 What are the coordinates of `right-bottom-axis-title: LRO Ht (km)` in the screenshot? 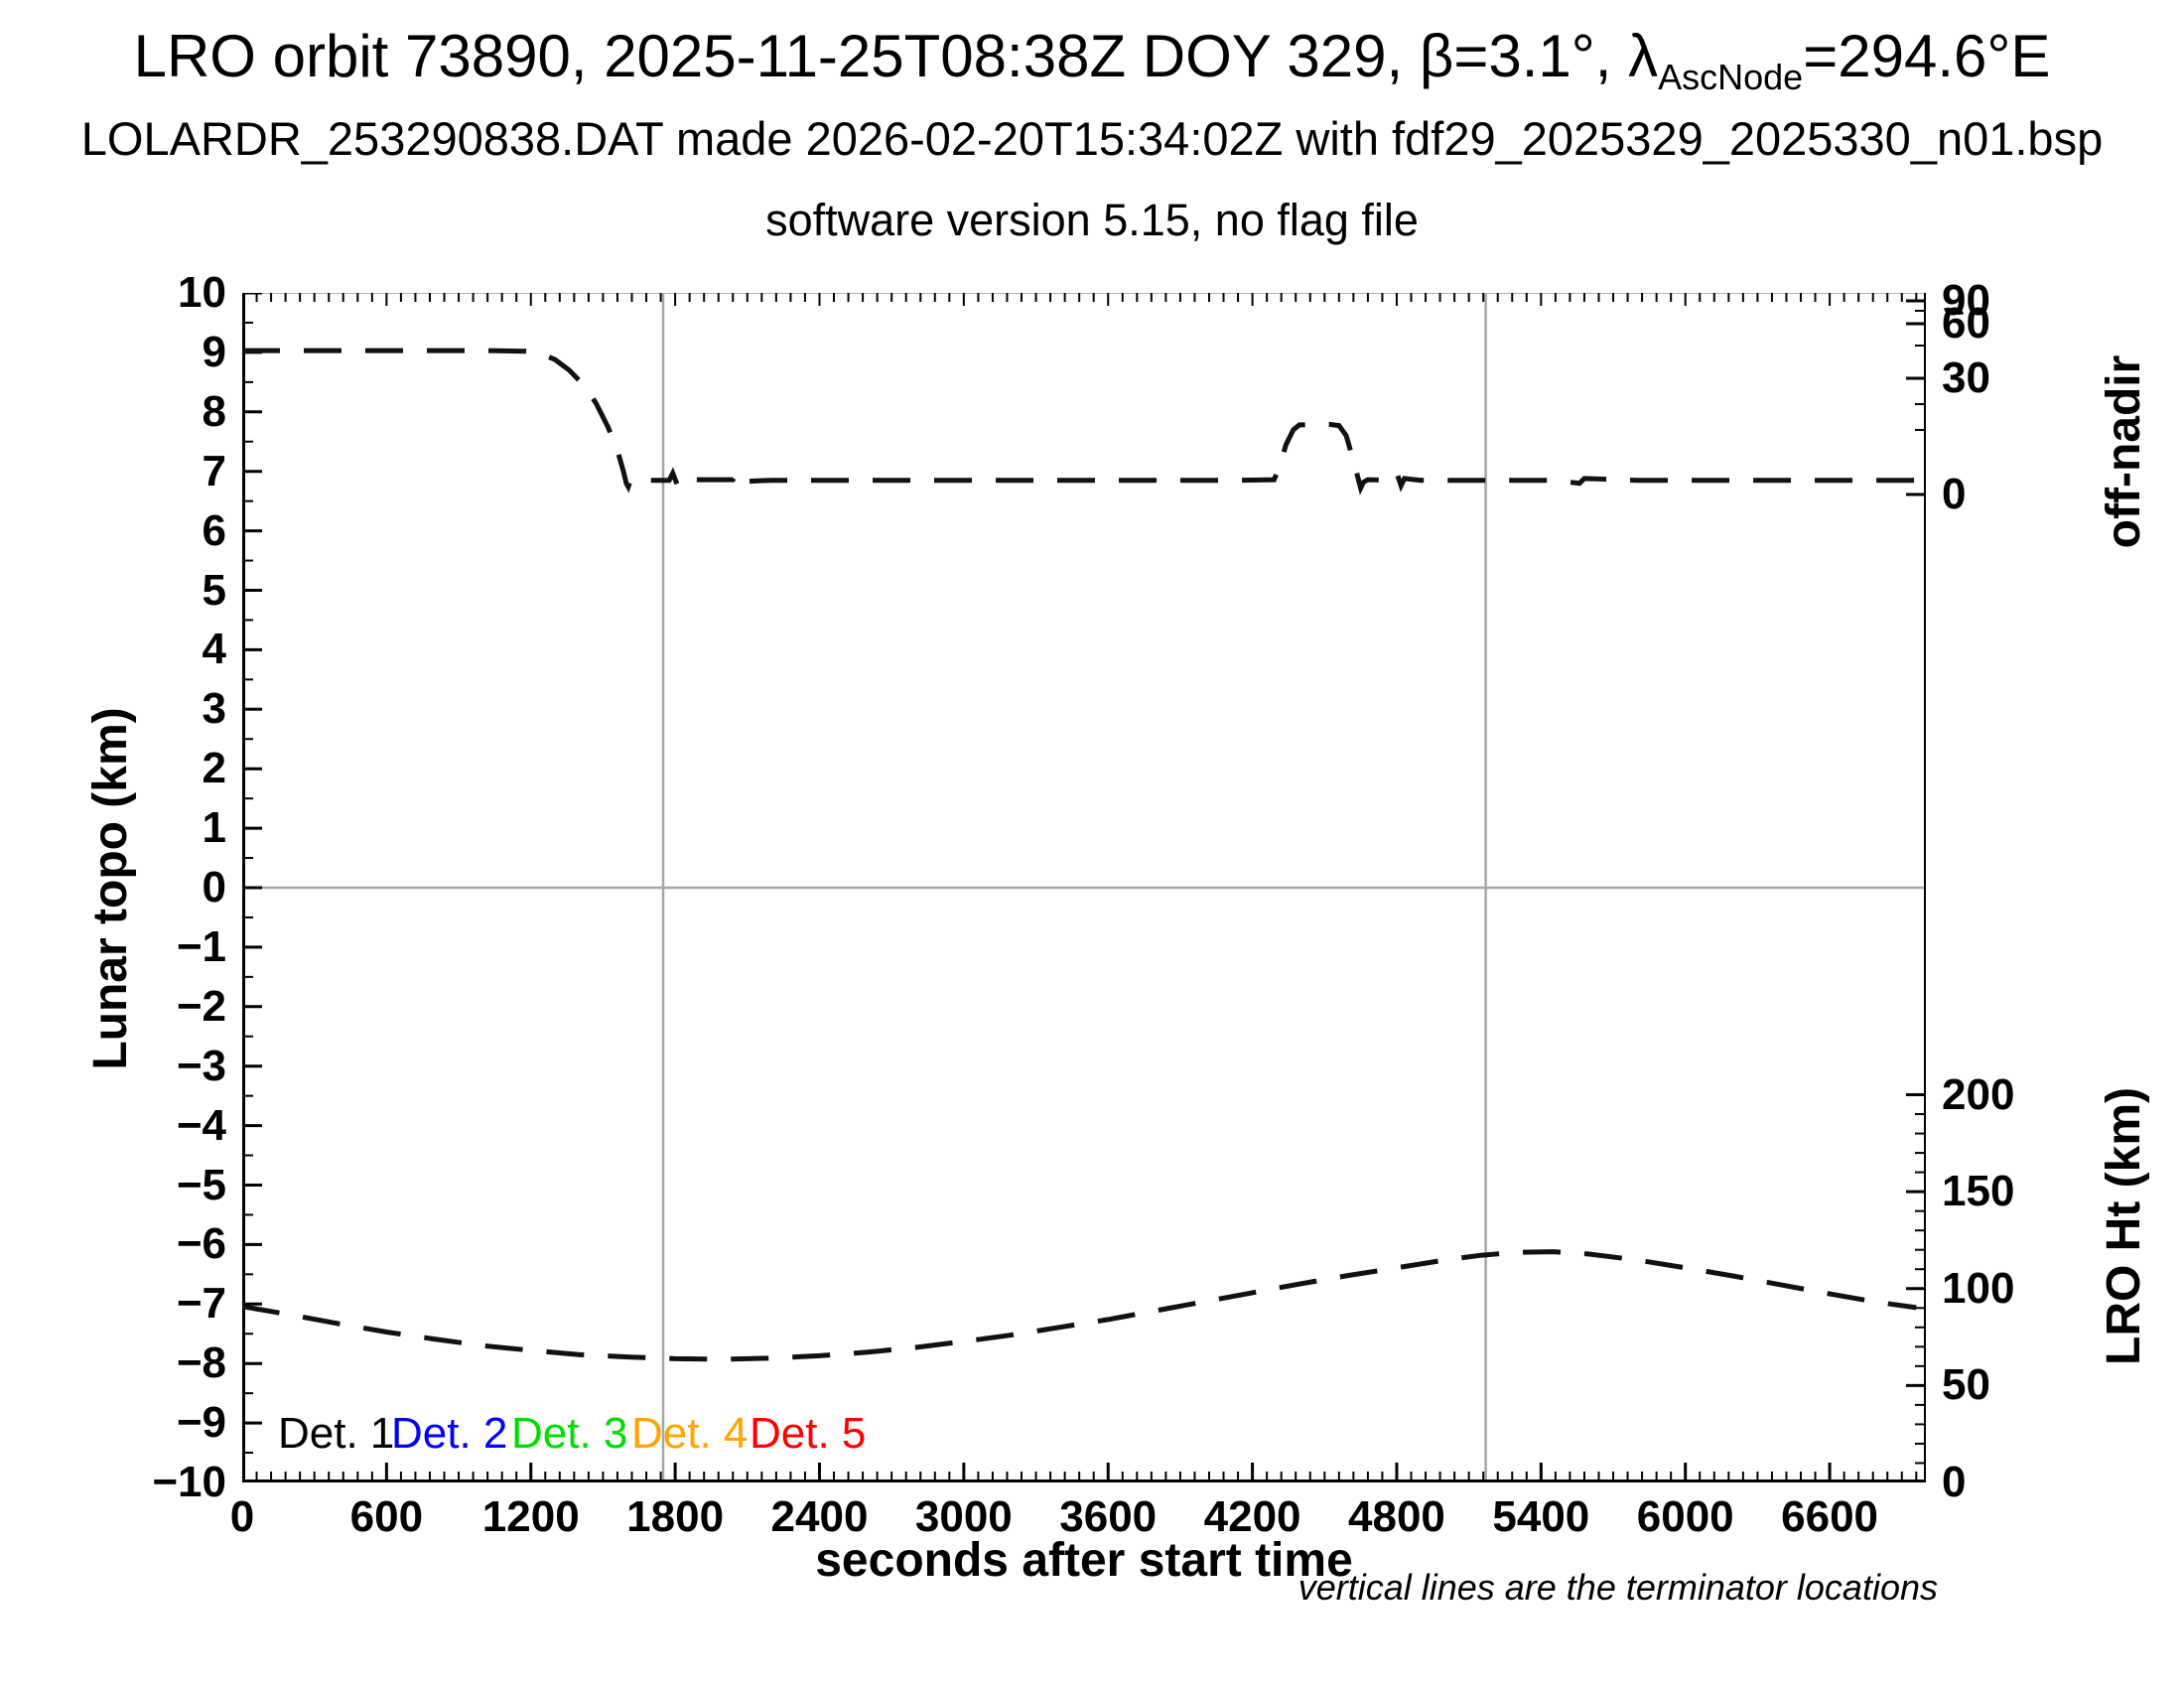 It's located at (2124, 1226).